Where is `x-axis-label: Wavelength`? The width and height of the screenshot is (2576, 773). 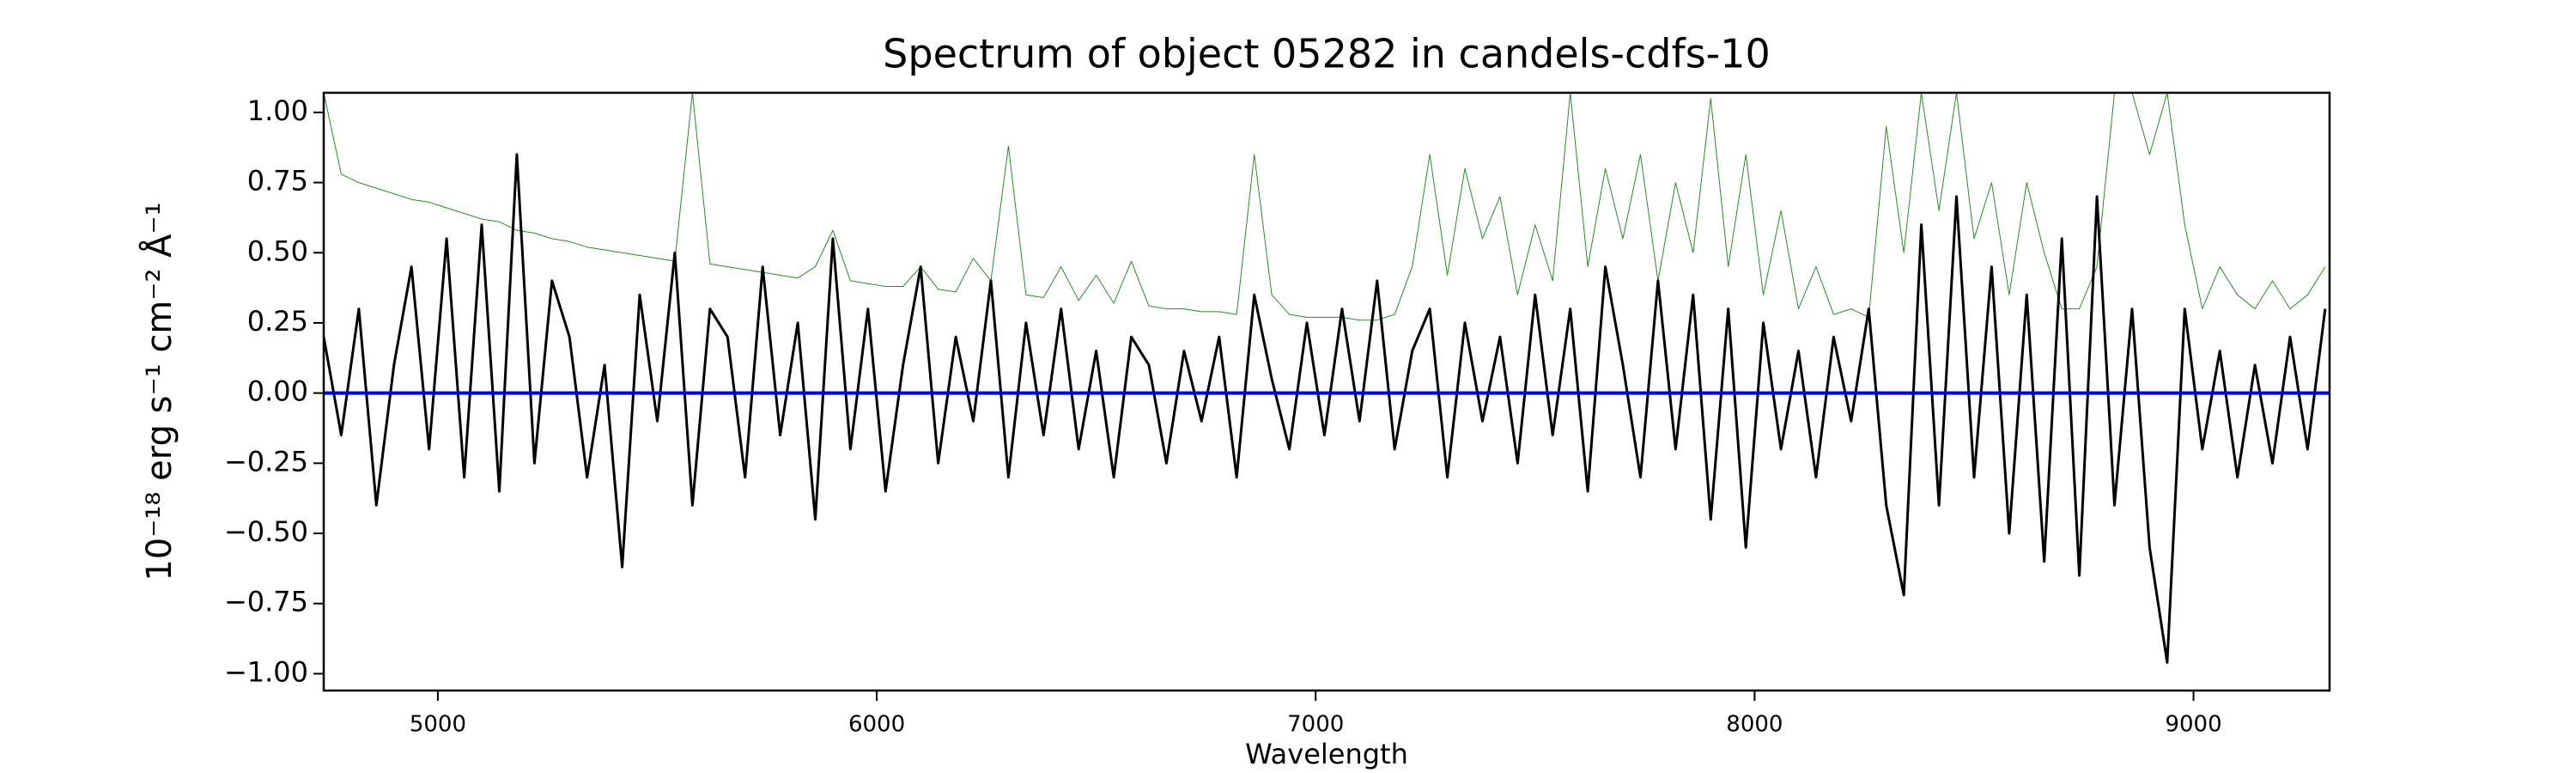 x-axis-label: Wavelength is located at coordinates (1327, 754).